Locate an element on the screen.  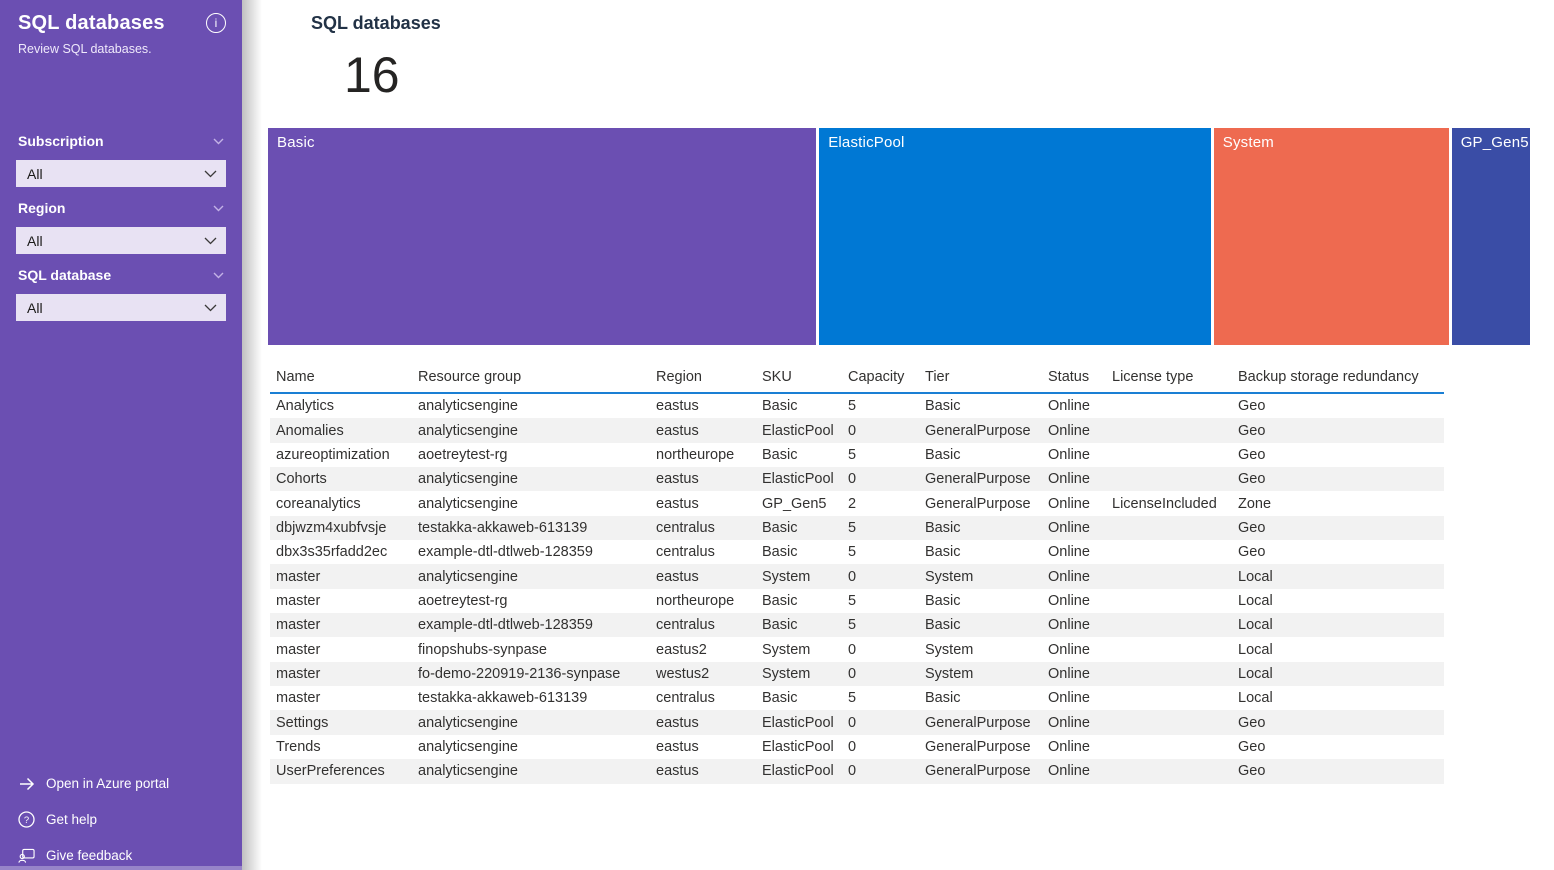
table-cell: Local is located at coordinates (1255, 600).